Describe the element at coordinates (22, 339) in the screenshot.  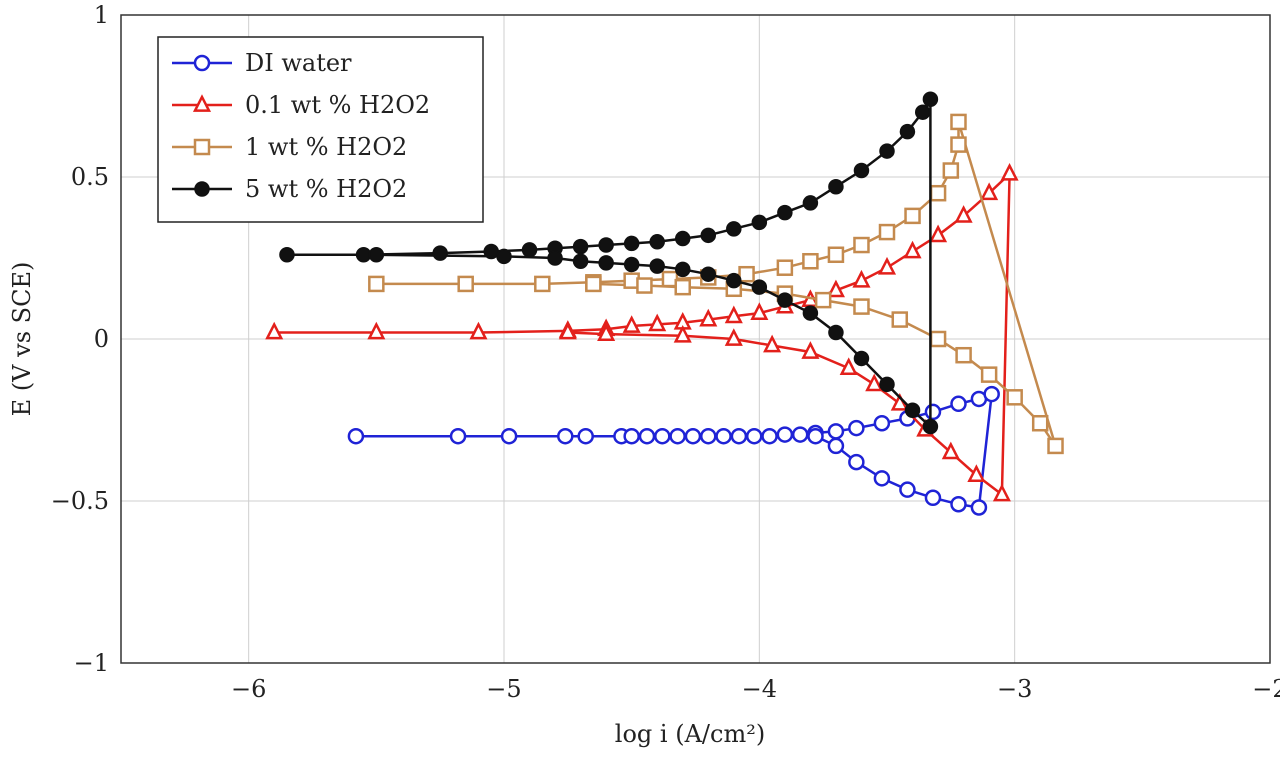
I see `y-axis-label: E (V vs SCE)` at that location.